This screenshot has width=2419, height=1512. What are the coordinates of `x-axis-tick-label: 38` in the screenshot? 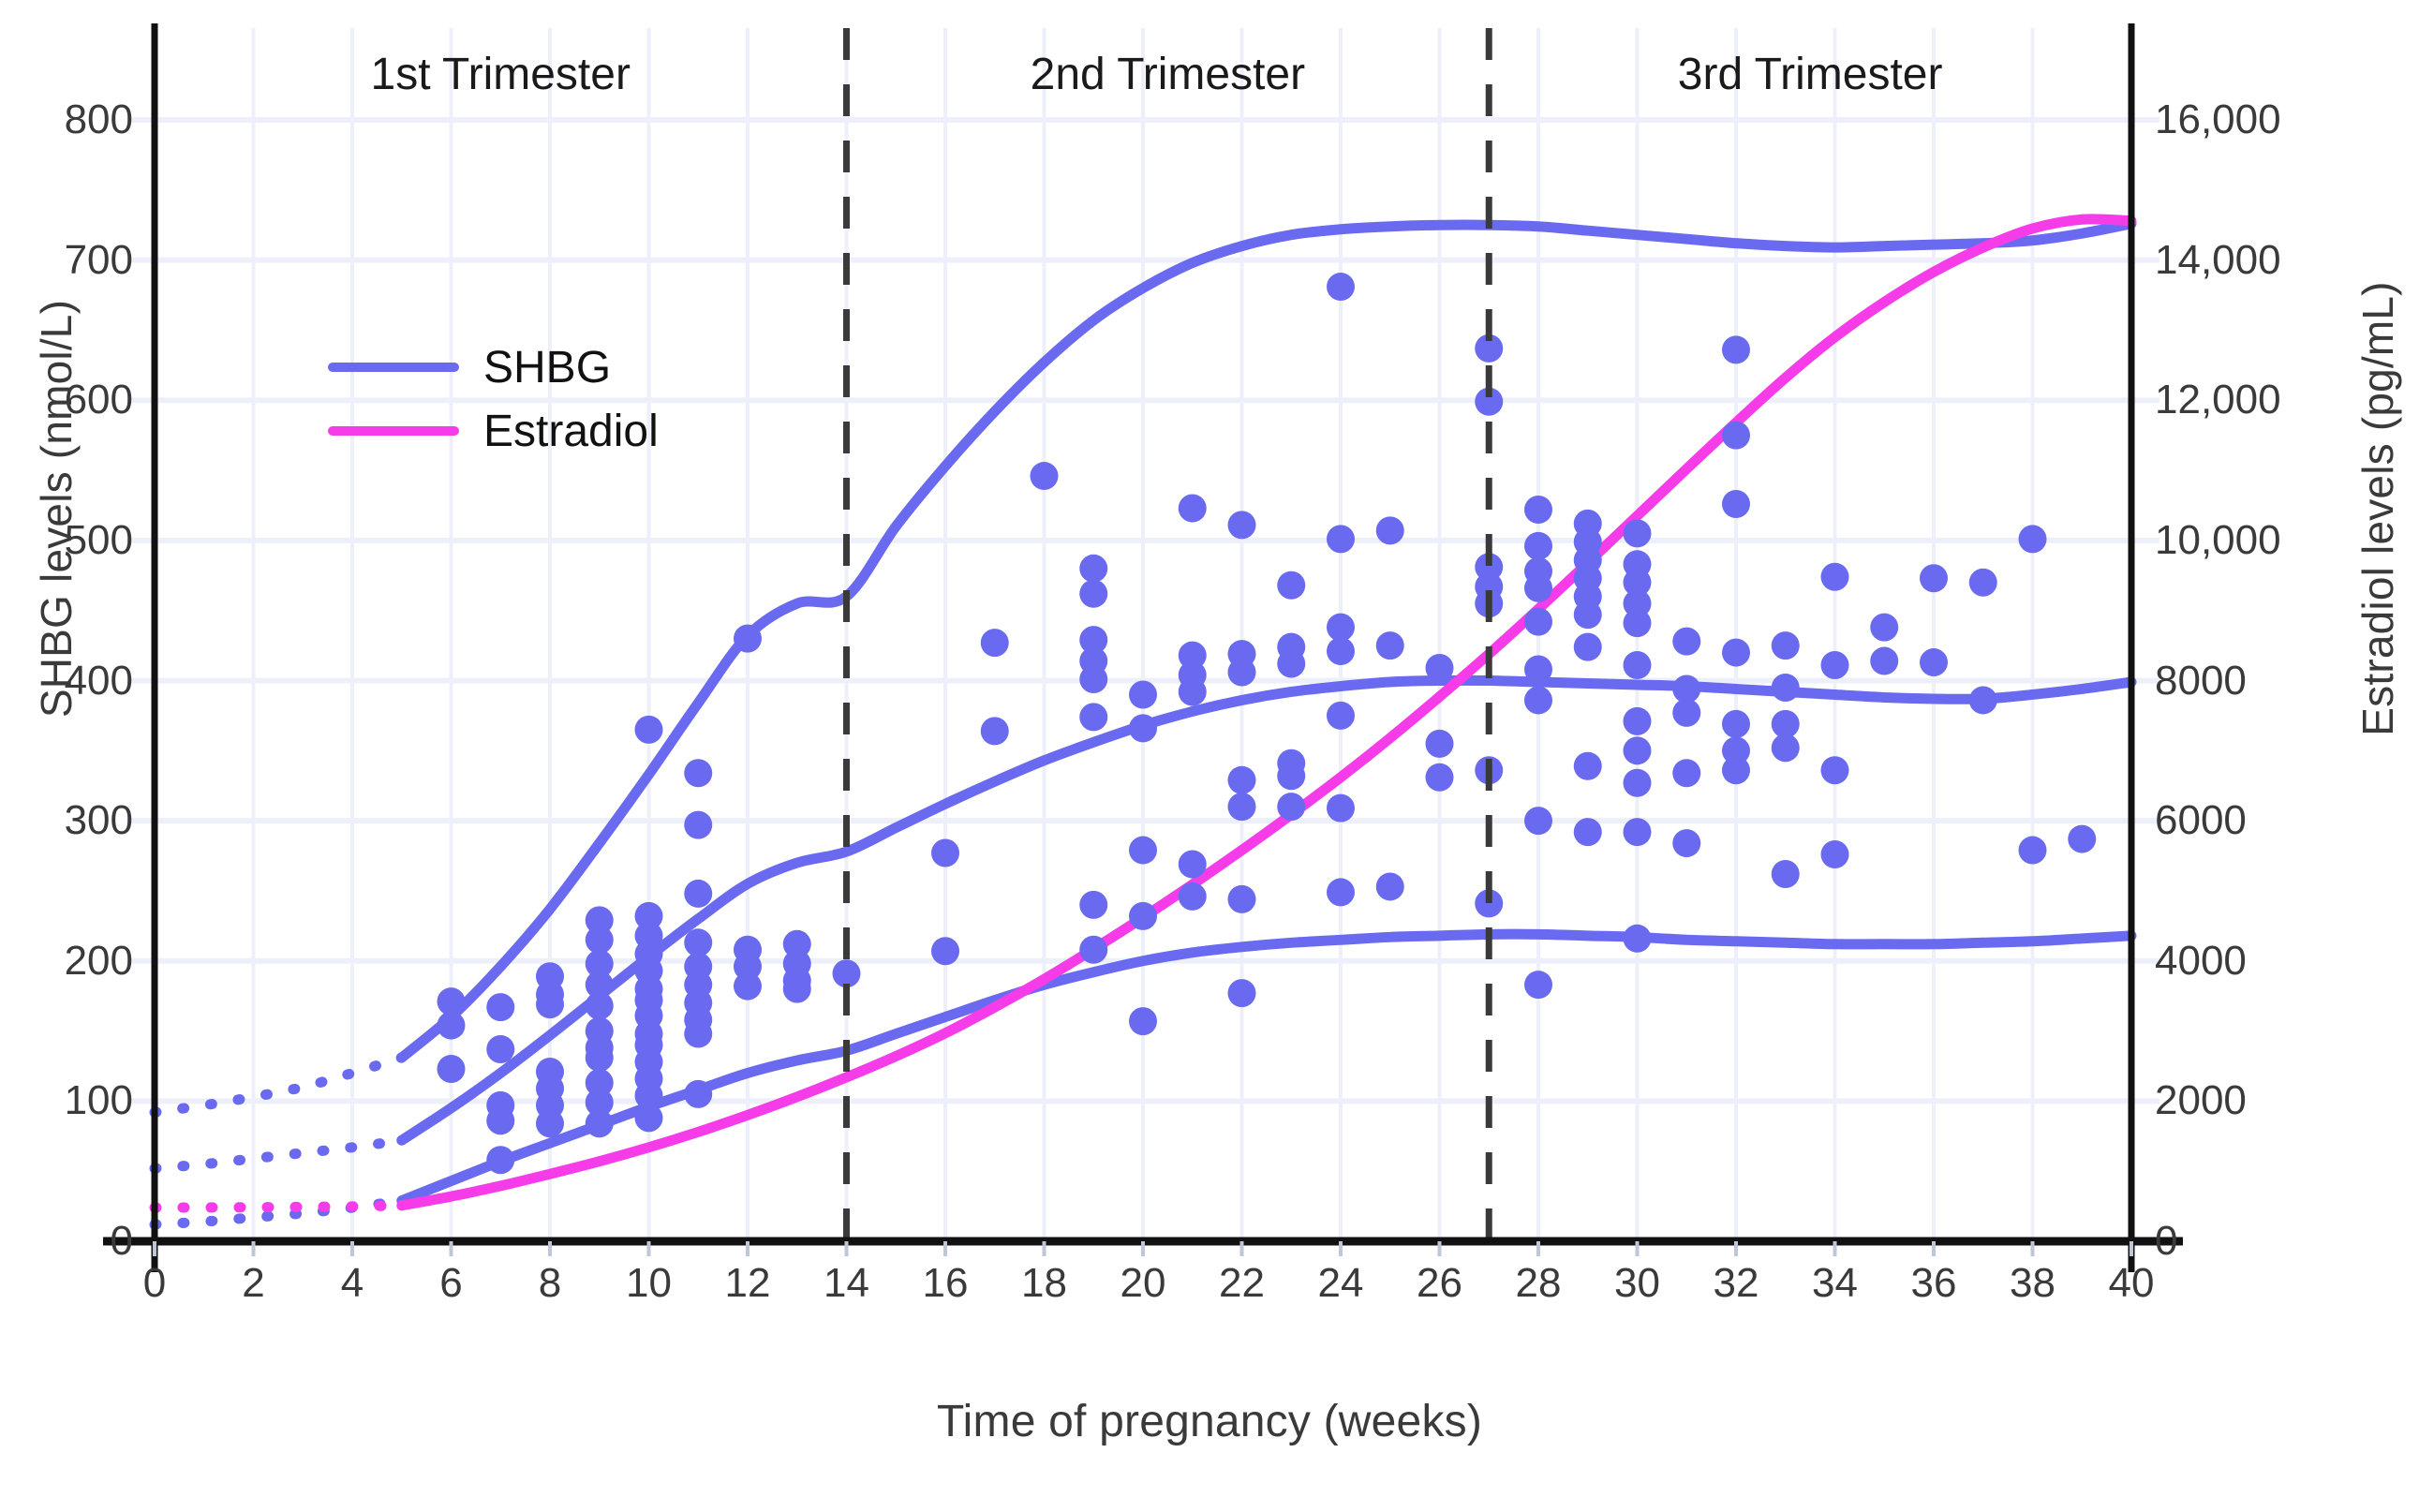 It's located at (2032, 1283).